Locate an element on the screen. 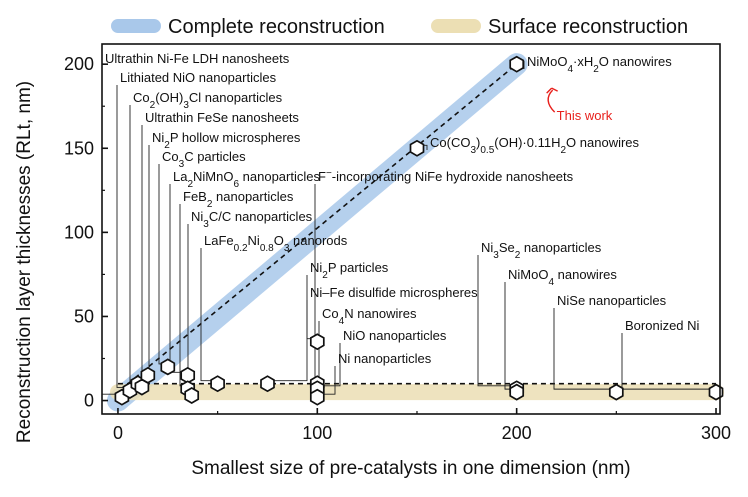 The image size is (748, 497). annotation-part: − is located at coordinates (329, 173).